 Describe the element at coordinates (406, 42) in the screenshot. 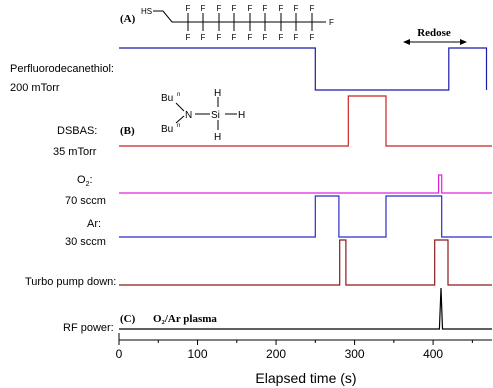

I see `redose-arrow-left` at that location.